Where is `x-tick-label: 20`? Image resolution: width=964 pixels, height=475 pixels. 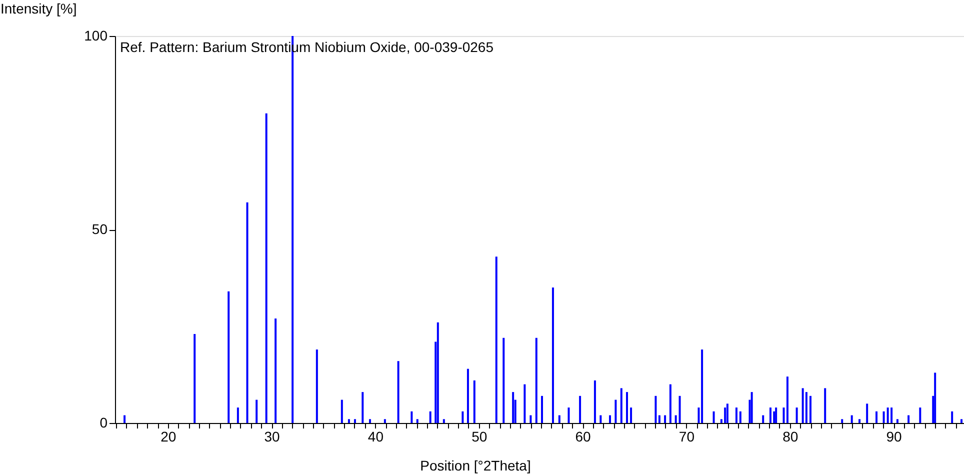
x-tick-label: 20 is located at coordinates (168, 436).